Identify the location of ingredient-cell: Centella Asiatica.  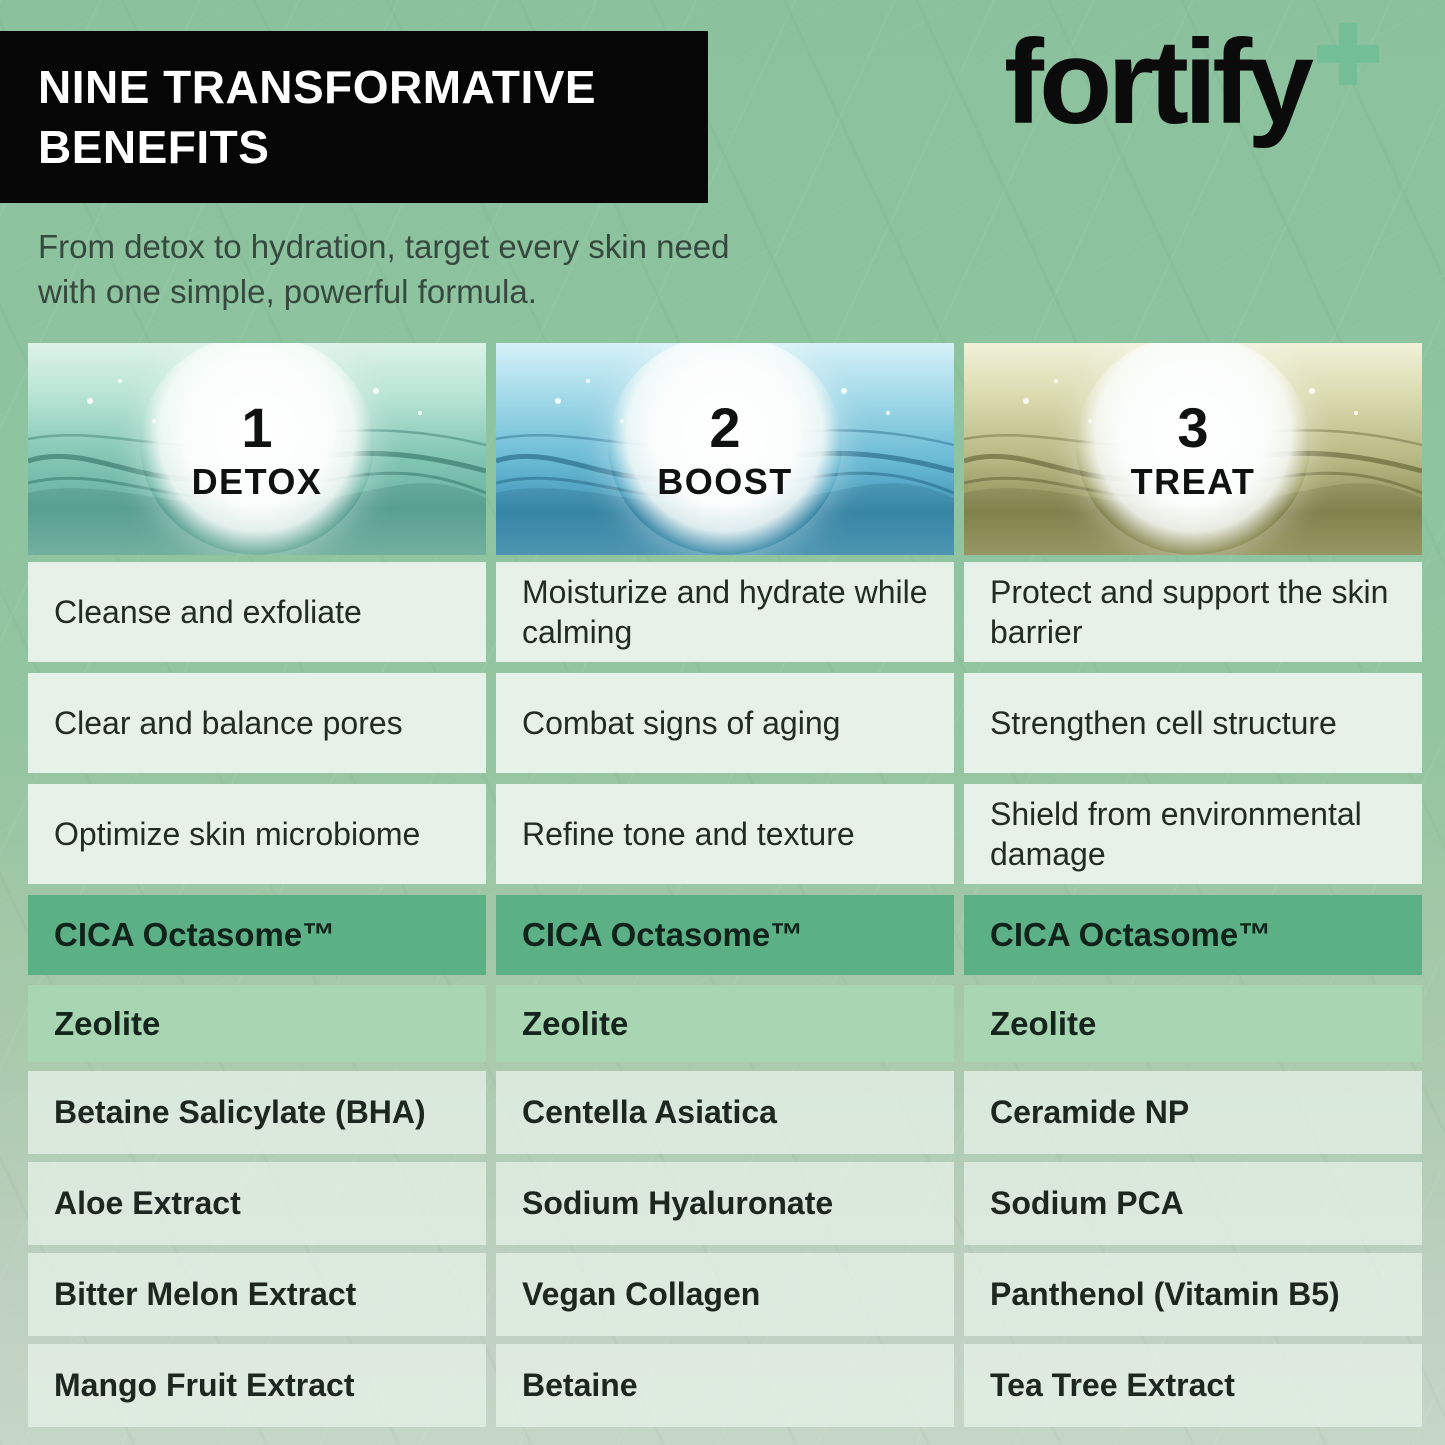
(725, 1112).